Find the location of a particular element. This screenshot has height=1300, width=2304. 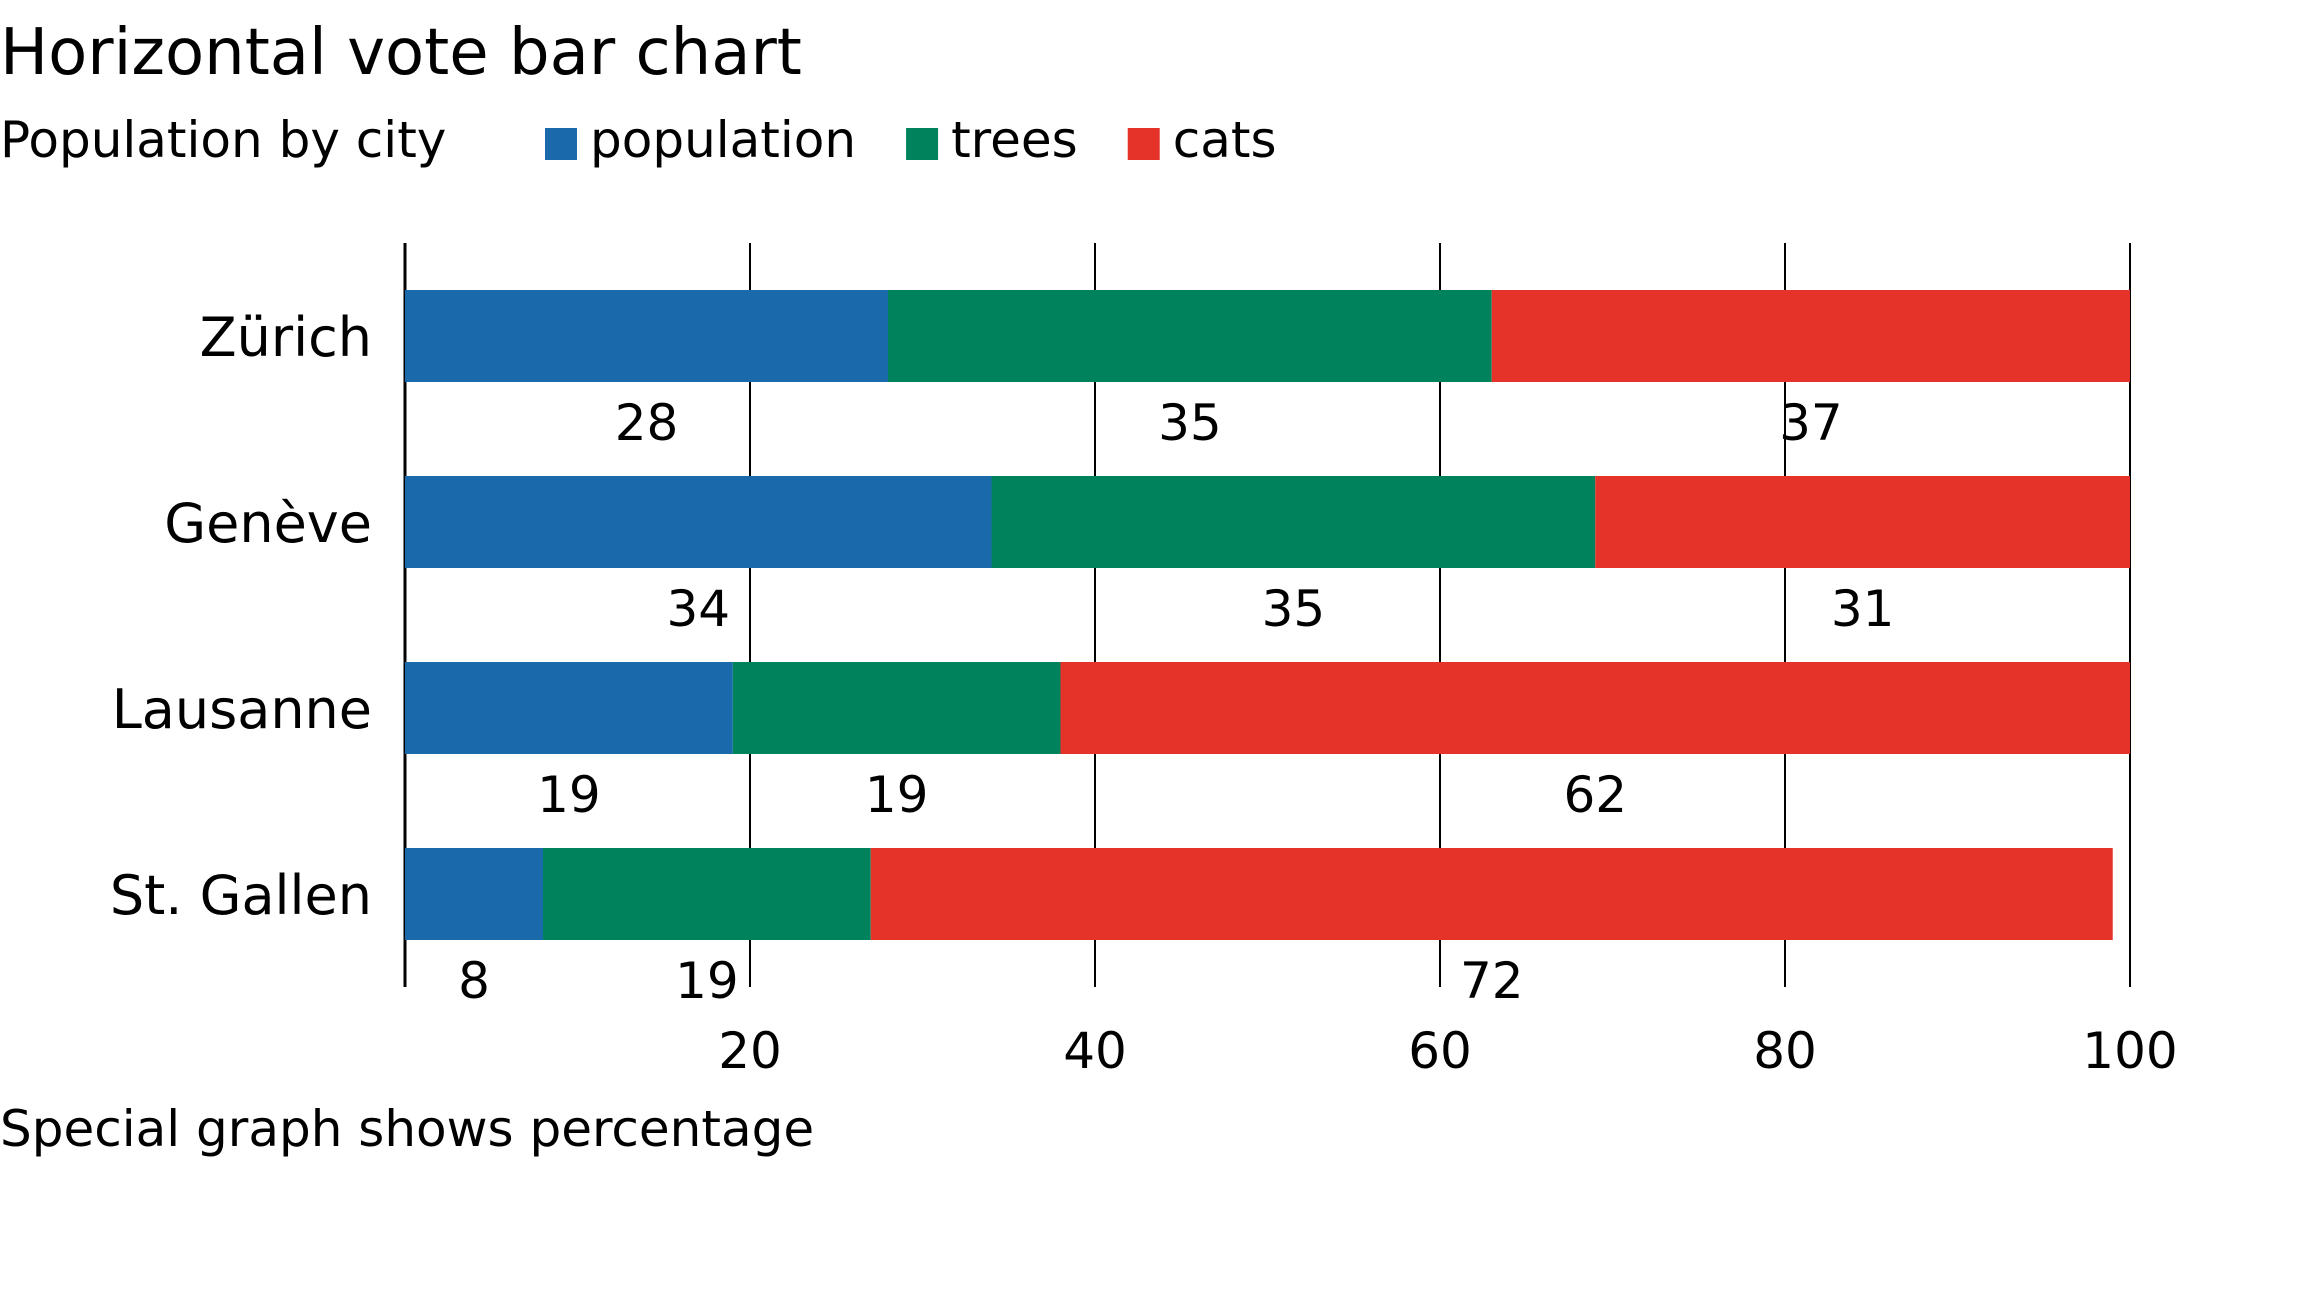

legend-swatch-population is located at coordinates (561, 144).